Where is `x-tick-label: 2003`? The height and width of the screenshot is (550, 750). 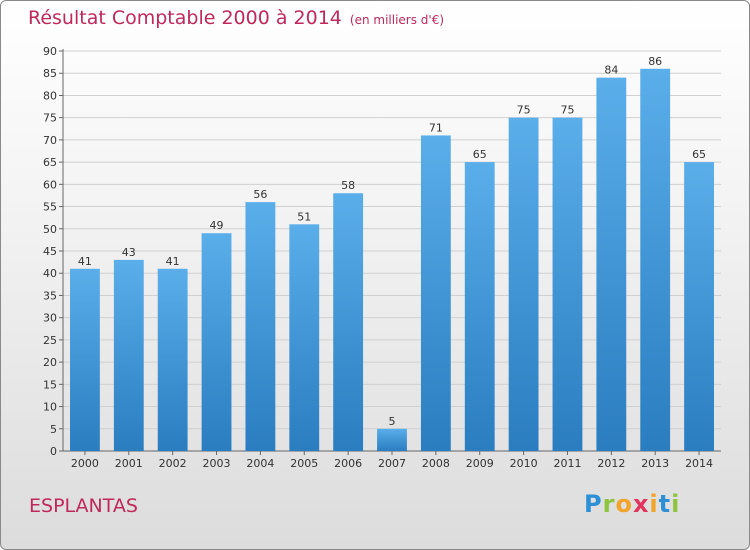 x-tick-label: 2003 is located at coordinates (217, 463).